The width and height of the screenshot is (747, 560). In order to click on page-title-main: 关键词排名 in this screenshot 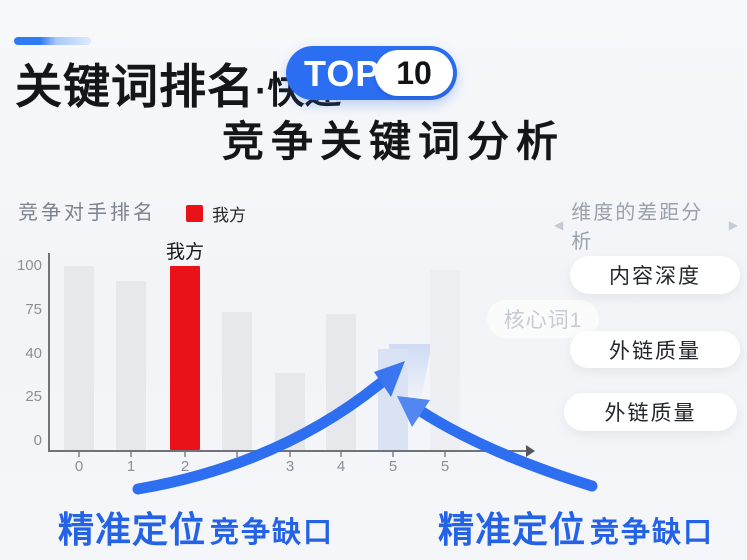, I will do `click(135, 86)`.